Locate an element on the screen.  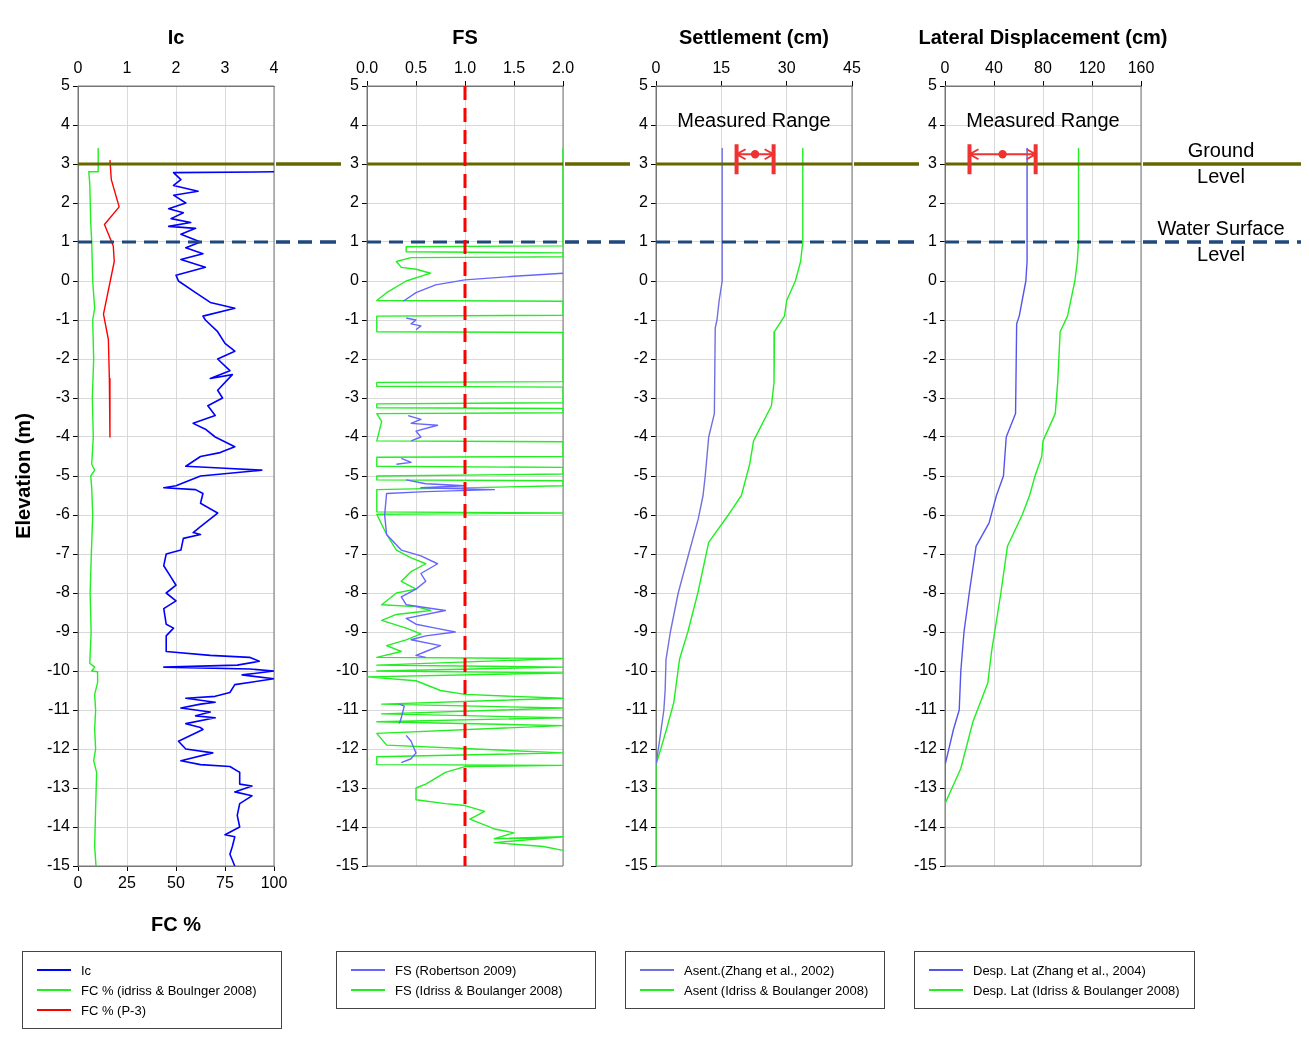
x-tick-label: 0.0 is located at coordinates (367, 67).